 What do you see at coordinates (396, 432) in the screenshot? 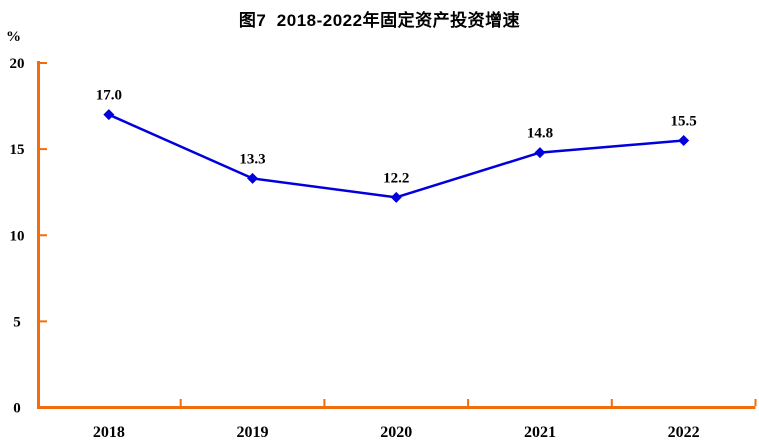
I see `x-category-label: 2020` at bounding box center [396, 432].